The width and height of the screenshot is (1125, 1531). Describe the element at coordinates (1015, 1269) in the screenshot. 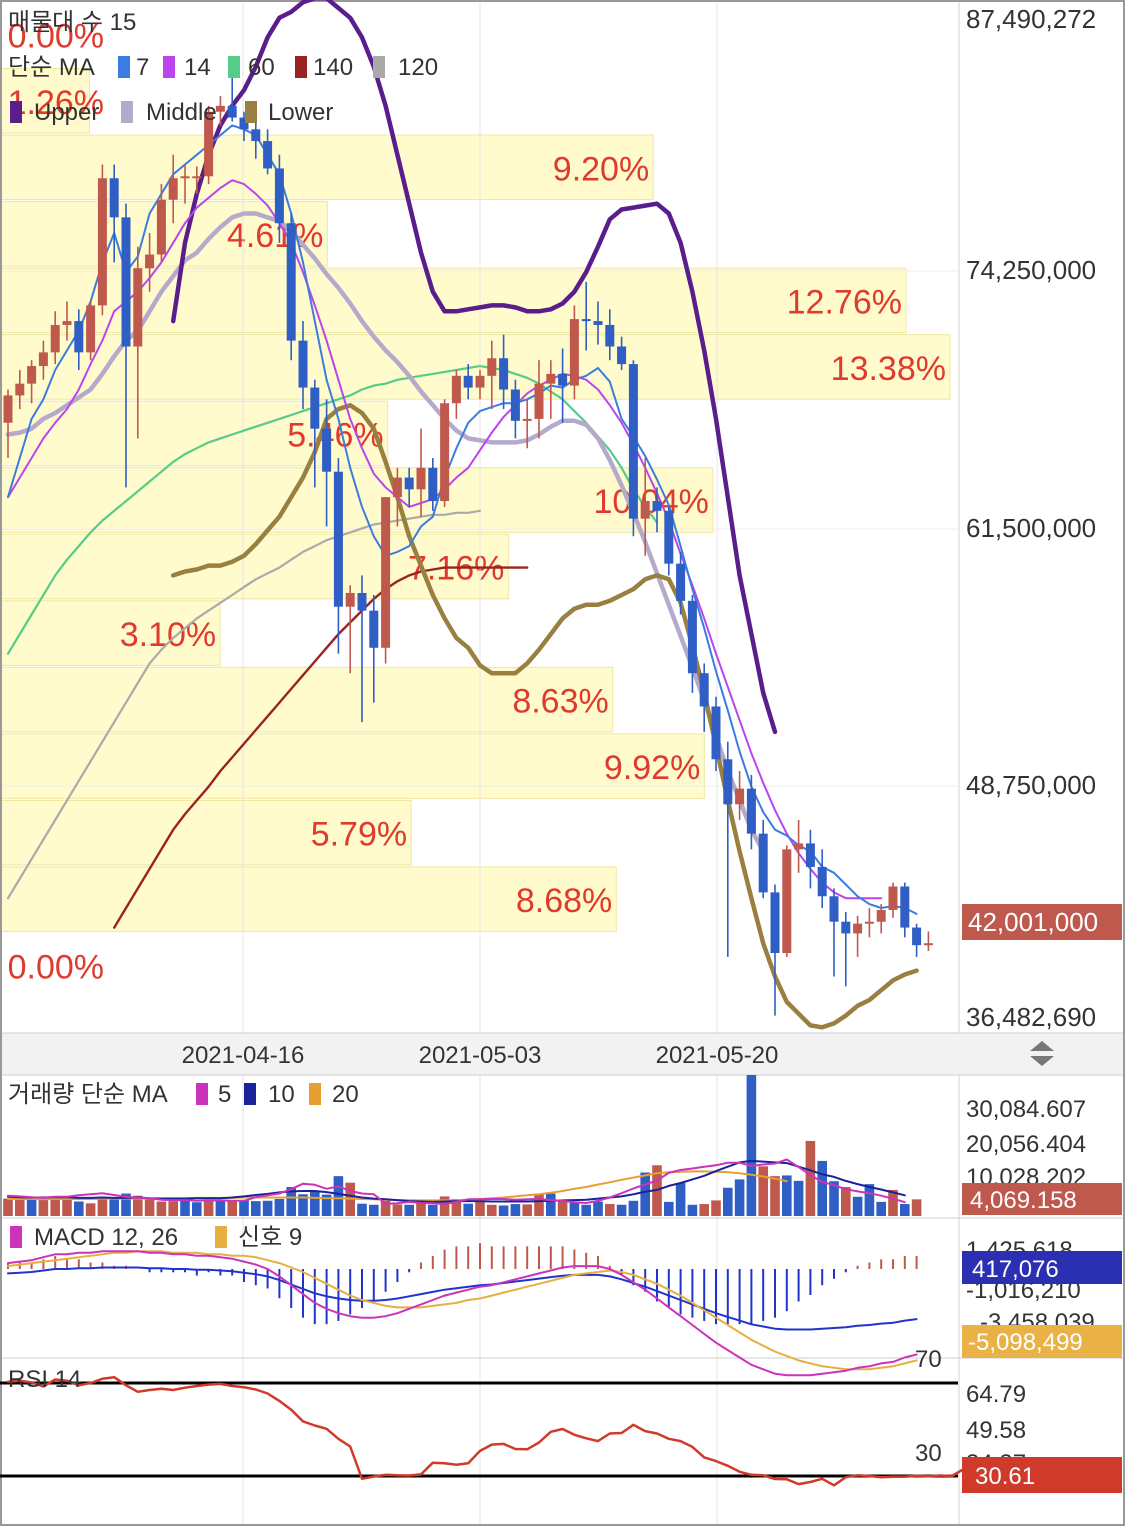

I see `macd-value: 417,076` at that location.